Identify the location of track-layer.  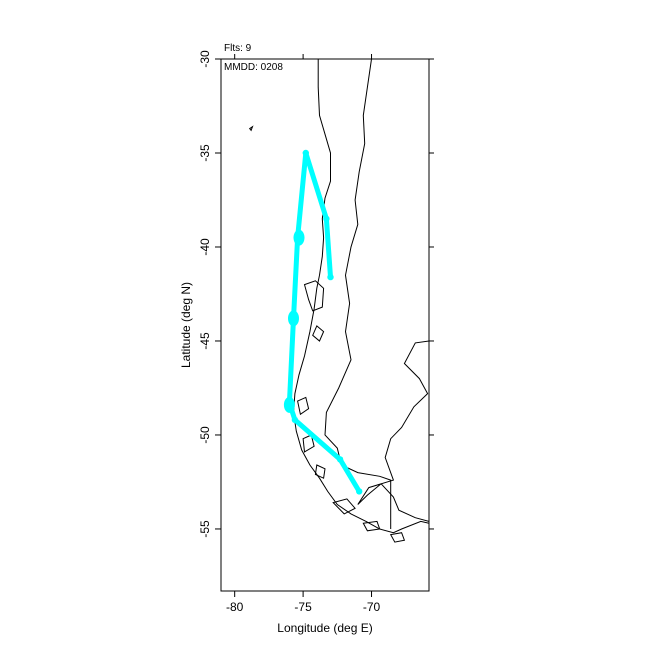
(323, 322).